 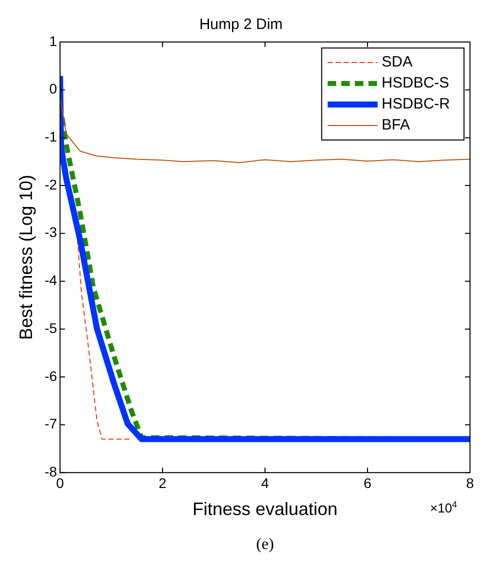 I want to click on legend-label: SDA, so click(x=397, y=62).